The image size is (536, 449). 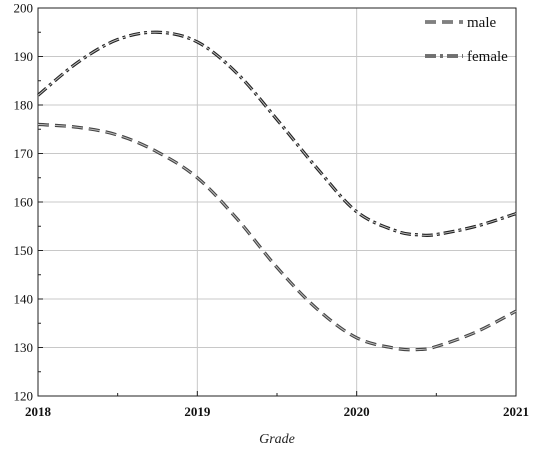 I want to click on legend: male female, so click(x=466, y=40).